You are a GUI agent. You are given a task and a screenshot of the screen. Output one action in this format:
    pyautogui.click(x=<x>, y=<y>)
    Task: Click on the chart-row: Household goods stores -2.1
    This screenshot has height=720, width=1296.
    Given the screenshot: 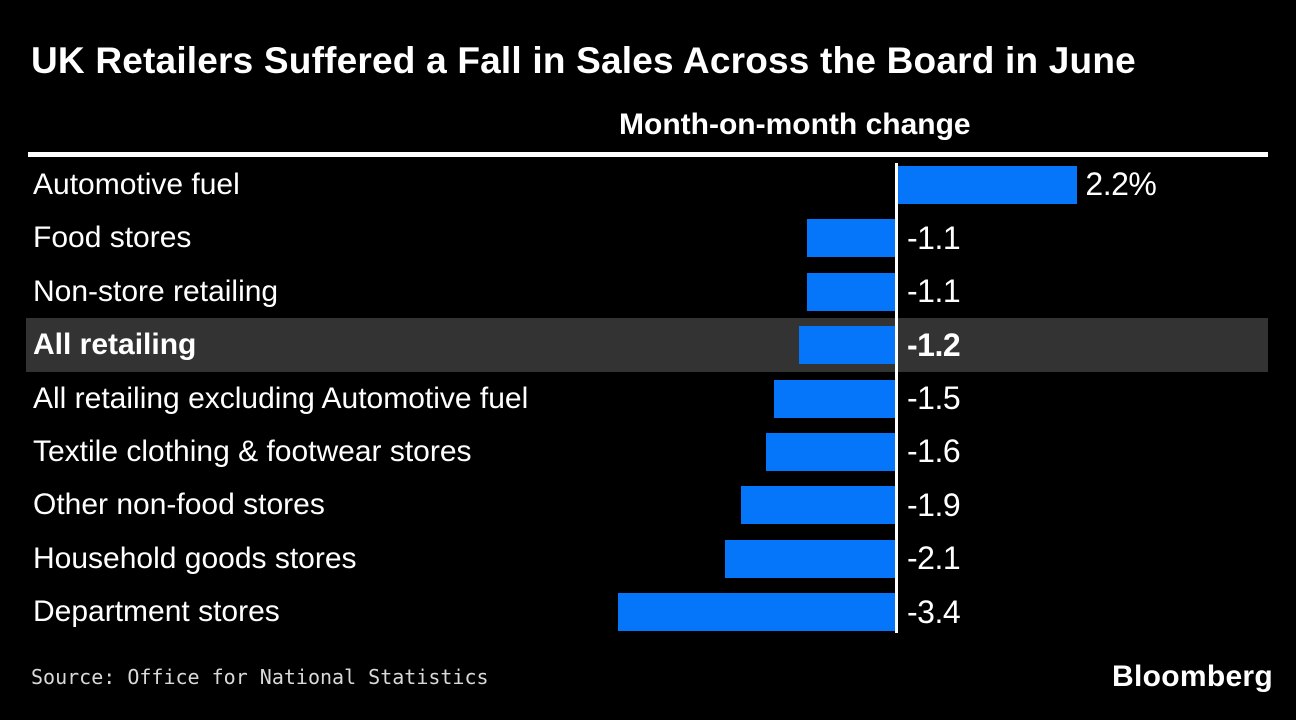 What is the action you would take?
    pyautogui.click(x=647, y=558)
    